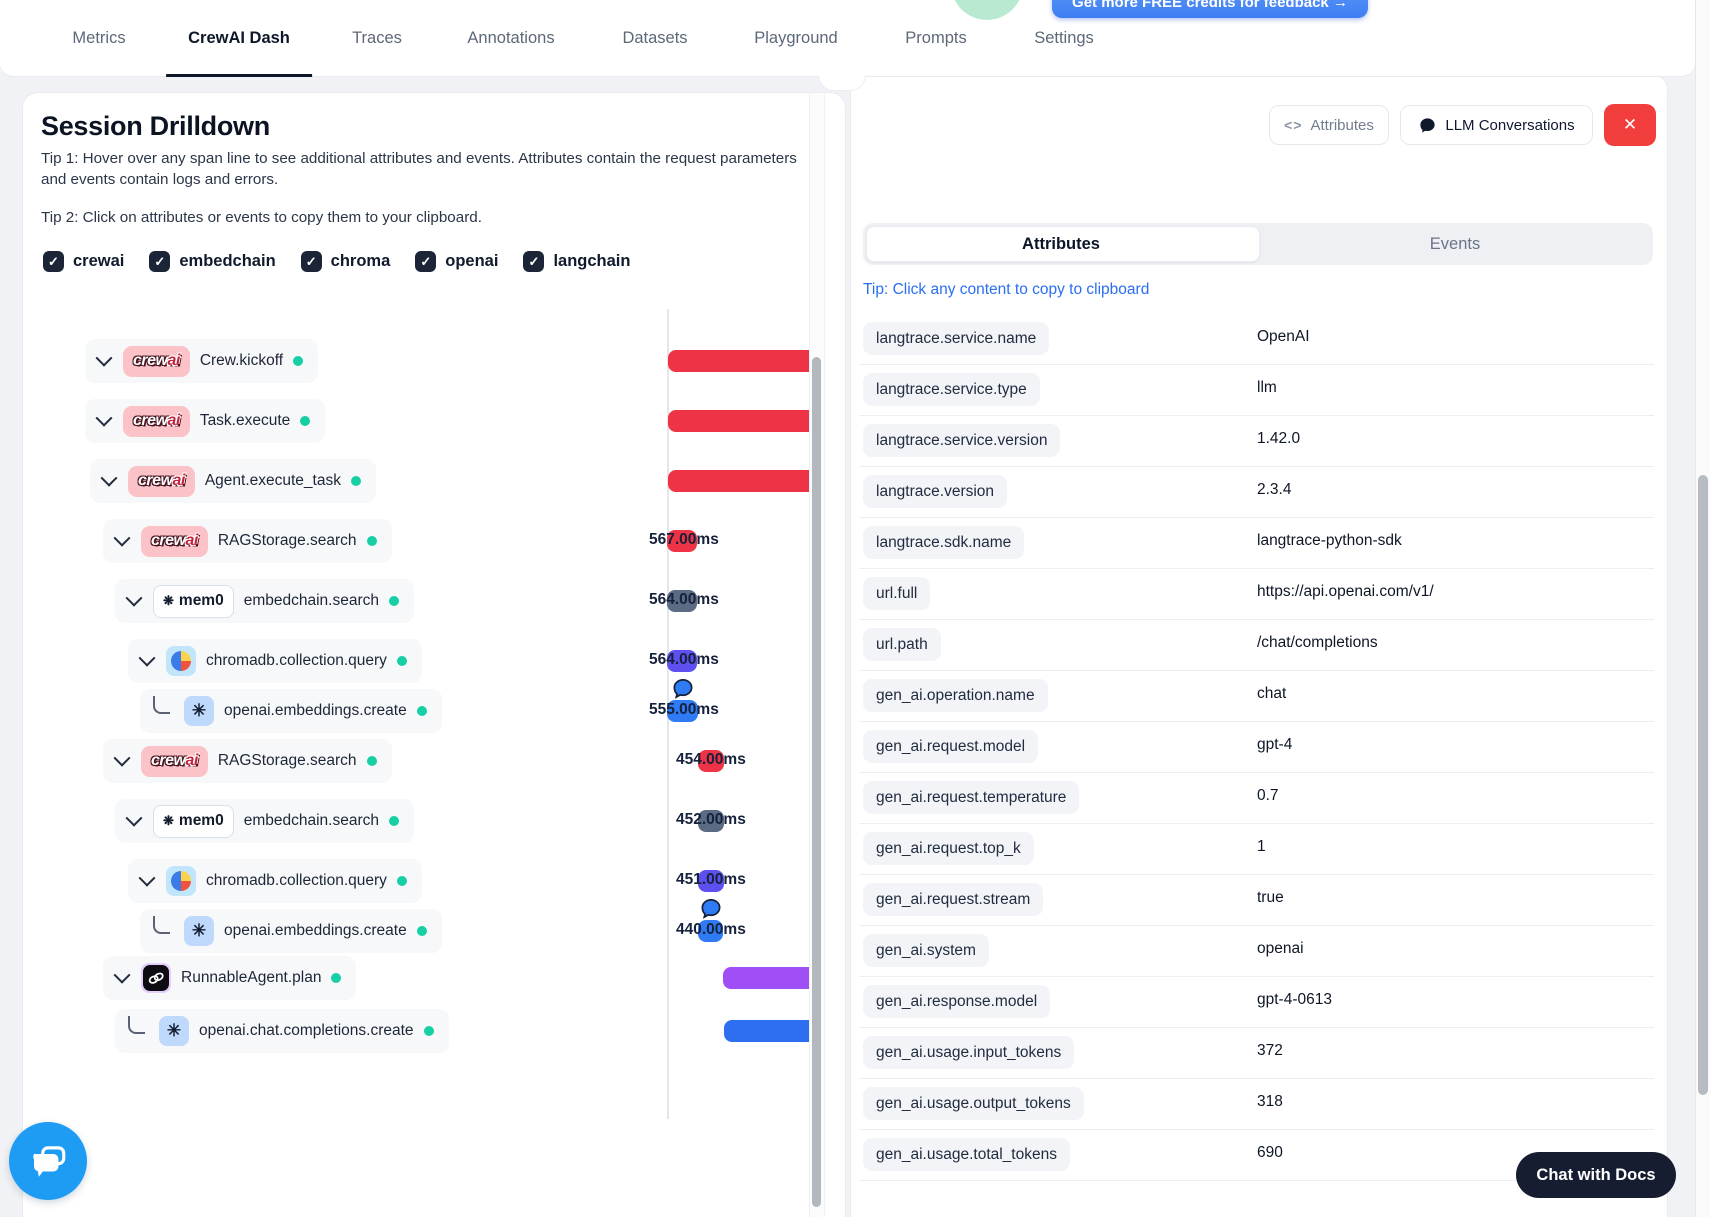 The height and width of the screenshot is (1217, 1710). What do you see at coordinates (1061, 243) in the screenshot?
I see `tab-attributes: Attributes` at bounding box center [1061, 243].